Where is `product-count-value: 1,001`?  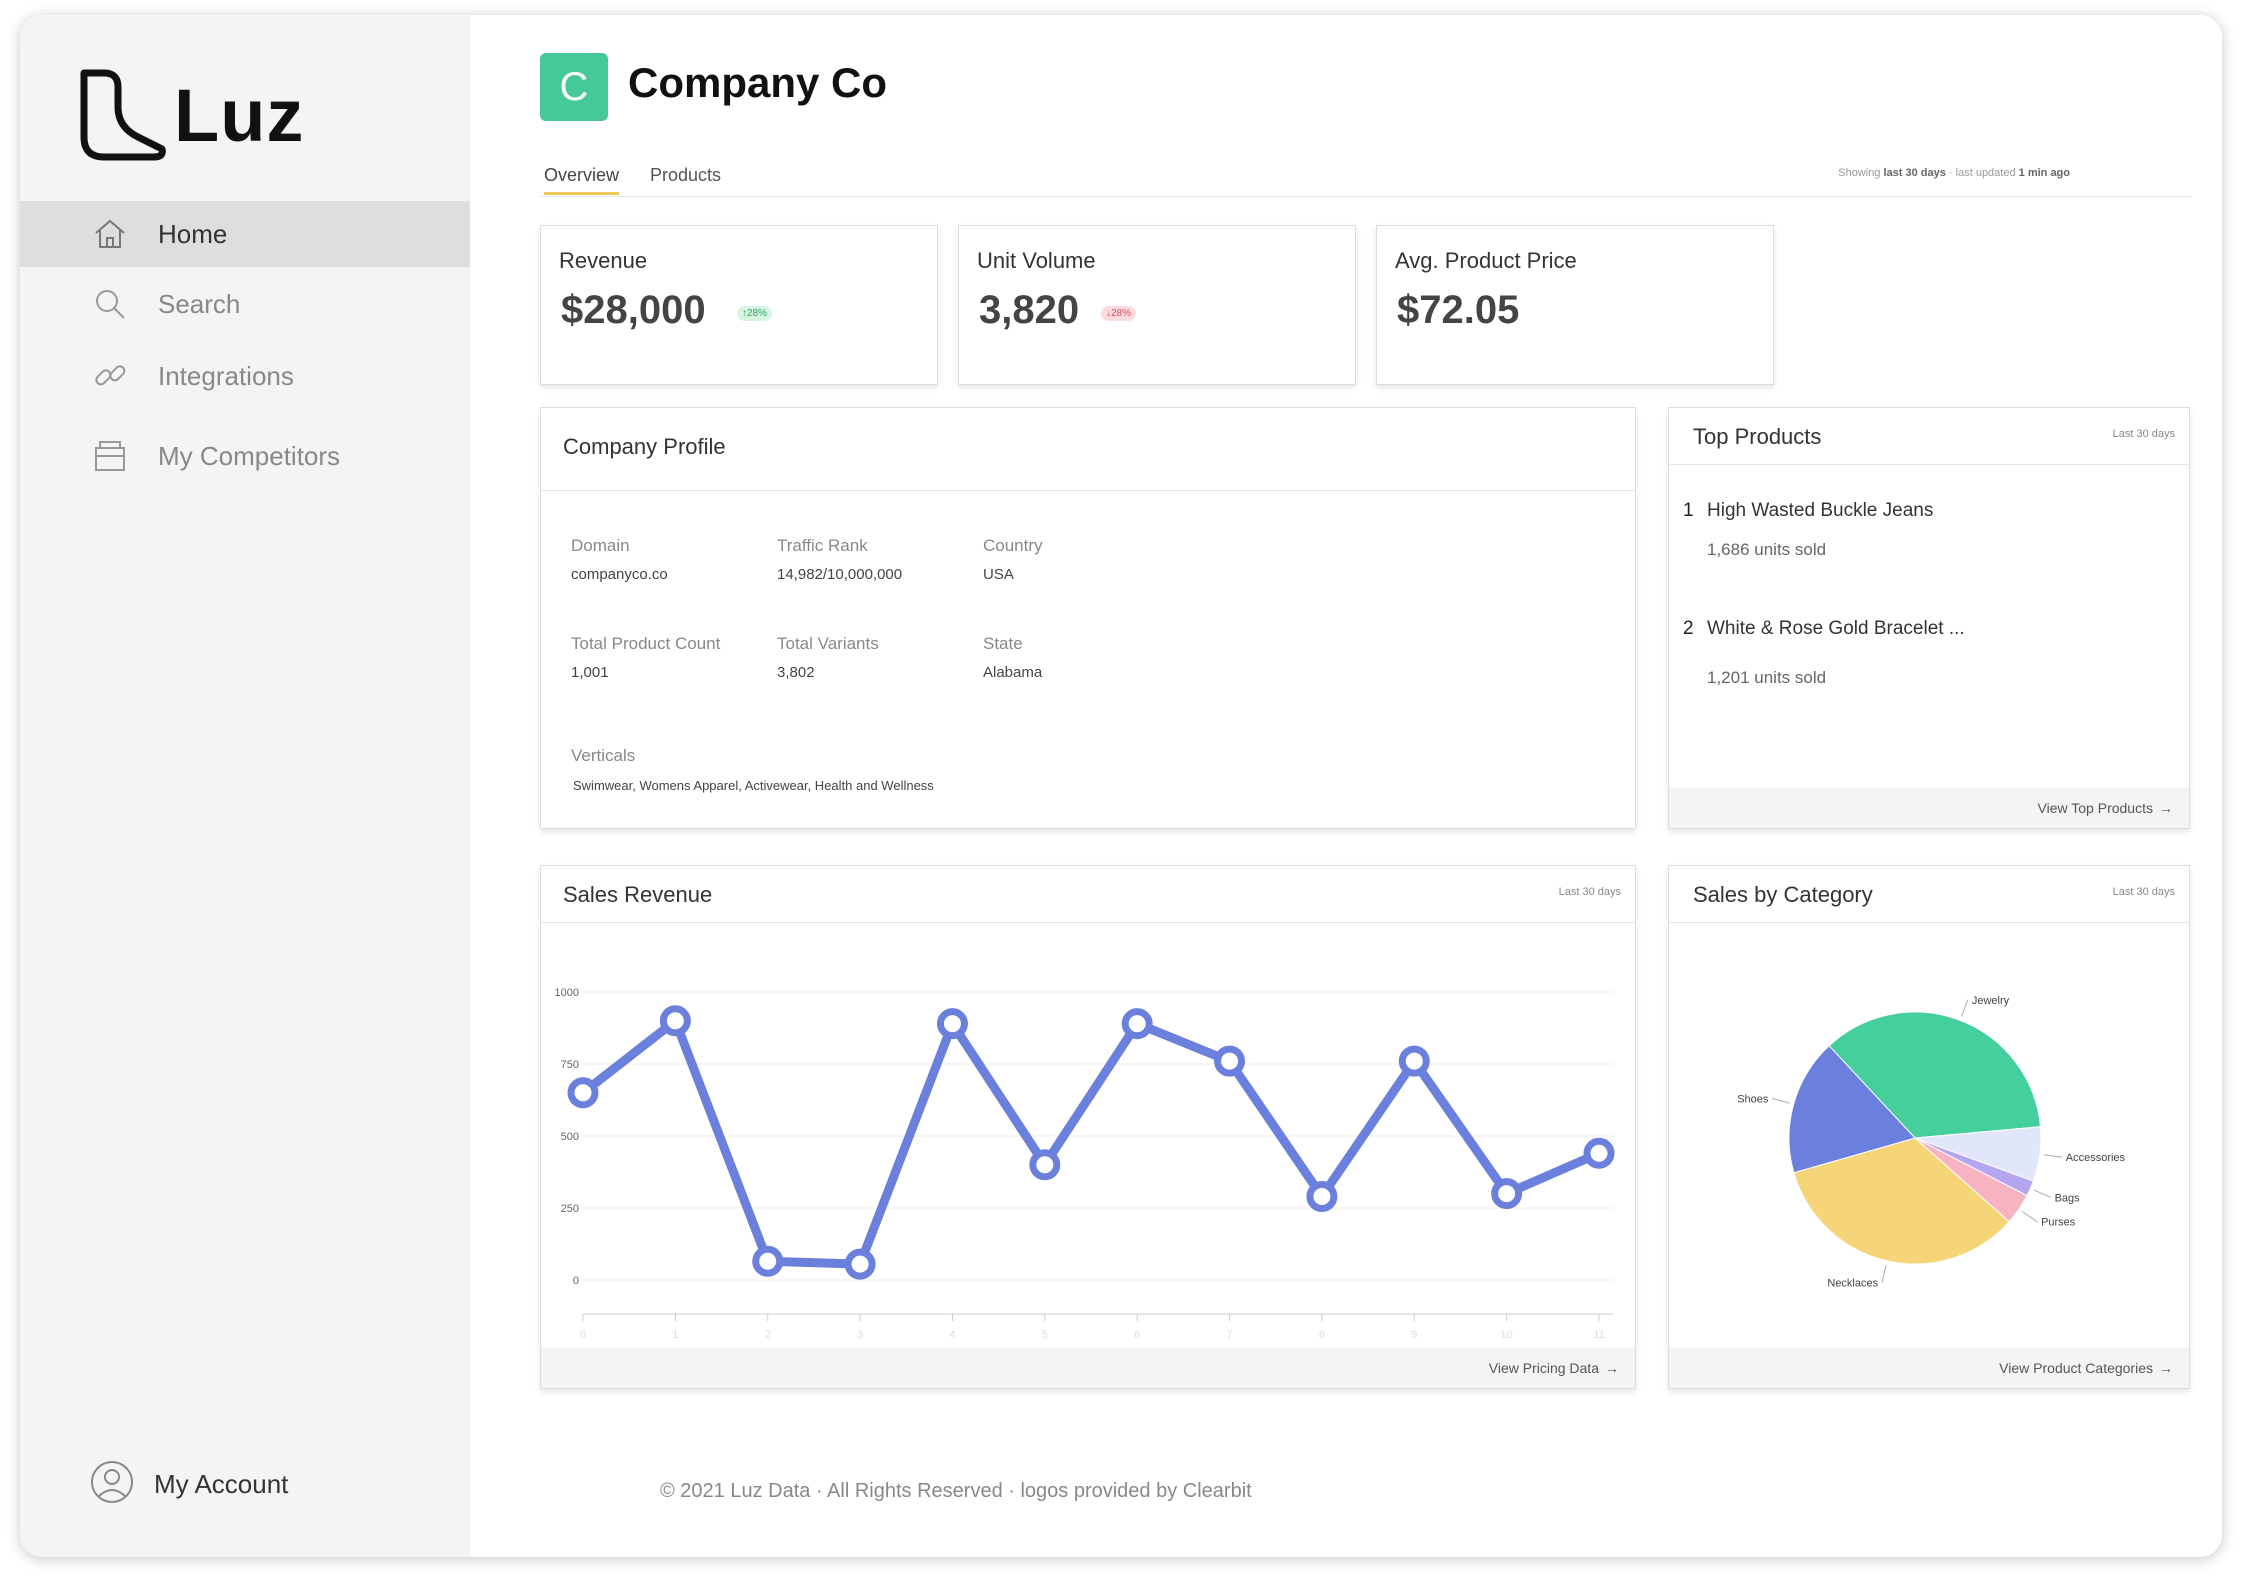
product-count-value: 1,001 is located at coordinates (590, 672).